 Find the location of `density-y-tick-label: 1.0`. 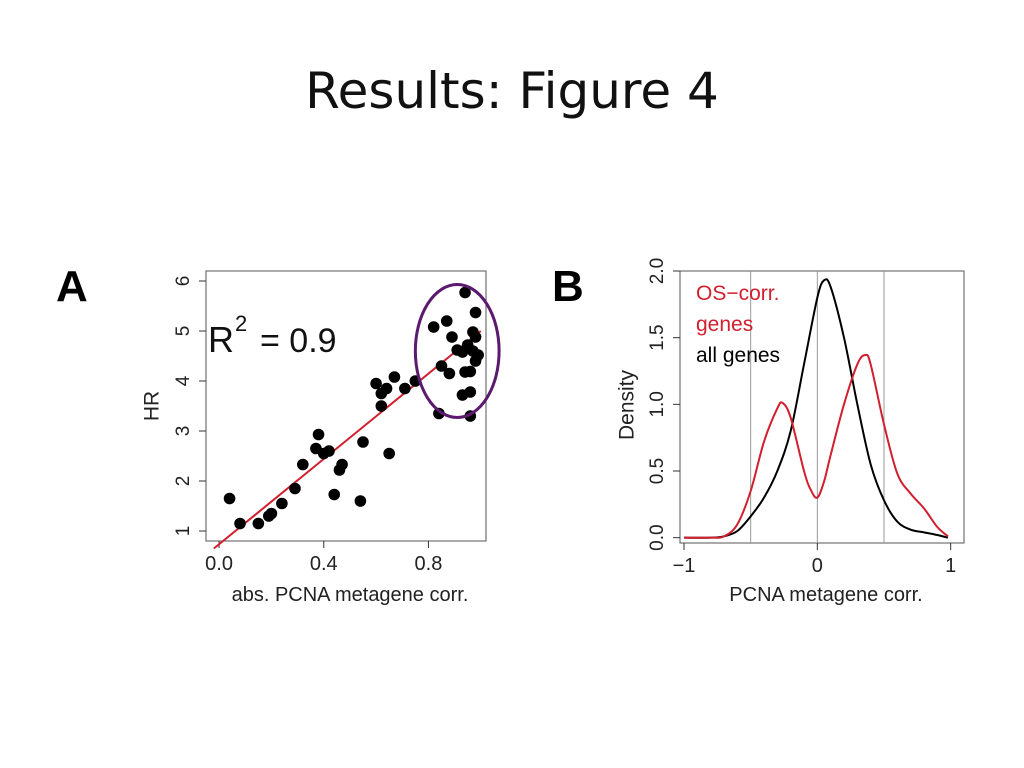

density-y-tick-label: 1.0 is located at coordinates (657, 404).